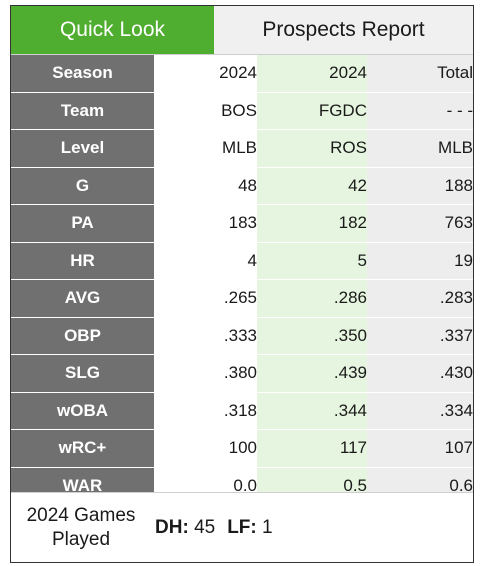 The height and width of the screenshot is (566, 482). What do you see at coordinates (312, 373) in the screenshot?
I see `cell-2024-projection: .439` at bounding box center [312, 373].